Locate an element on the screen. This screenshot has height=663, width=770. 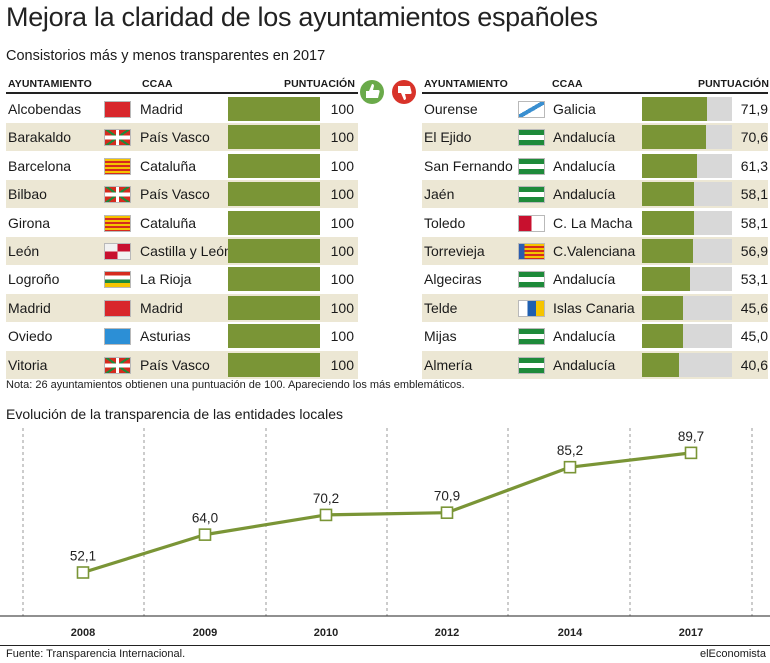
table-row: Alcobendas Madrid 100 is located at coordinates (182, 109).